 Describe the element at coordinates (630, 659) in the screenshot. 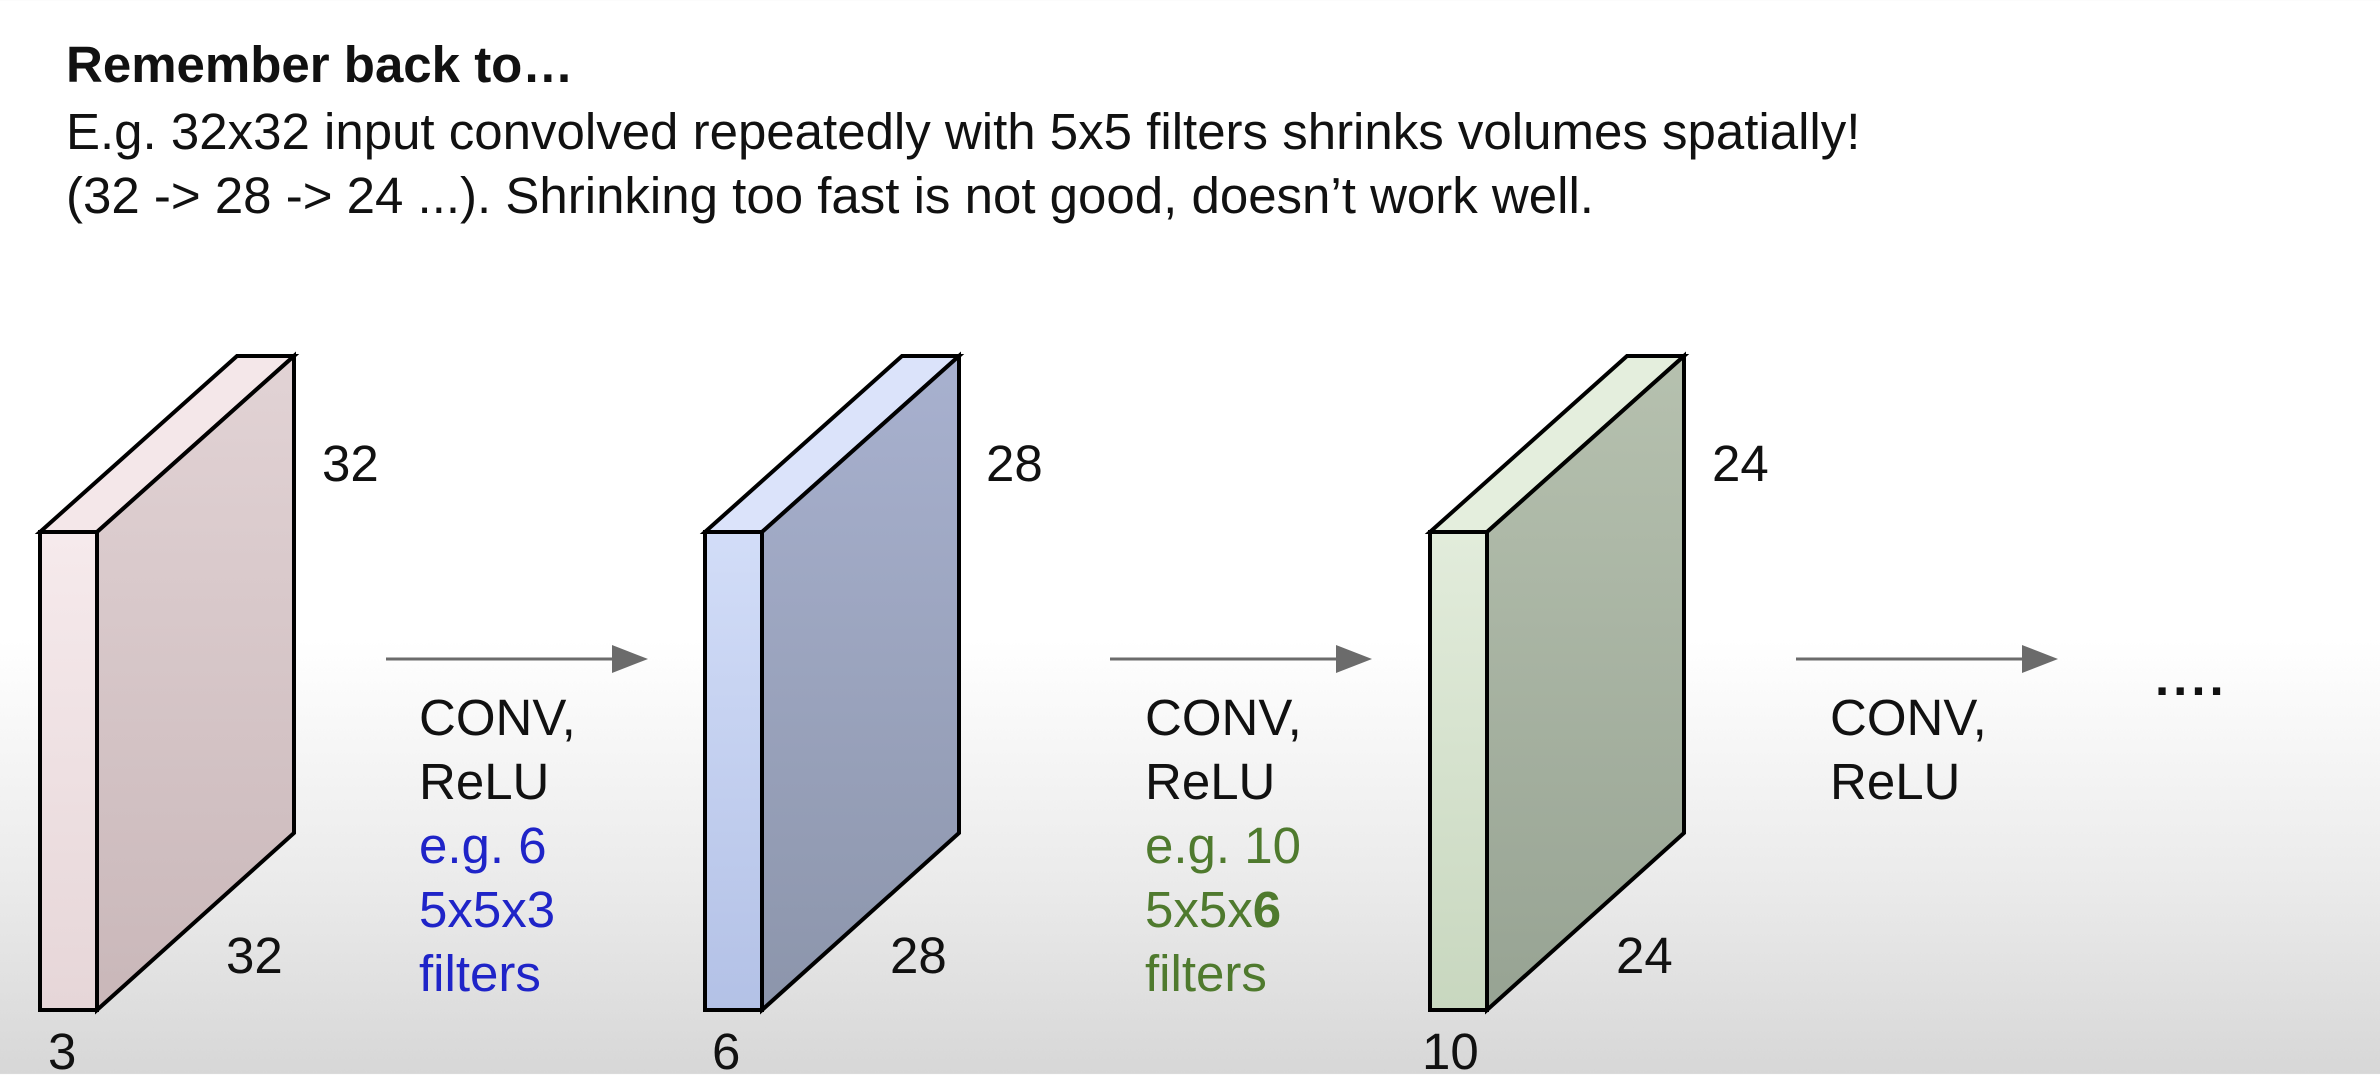

I see `arrow-1-head` at that location.